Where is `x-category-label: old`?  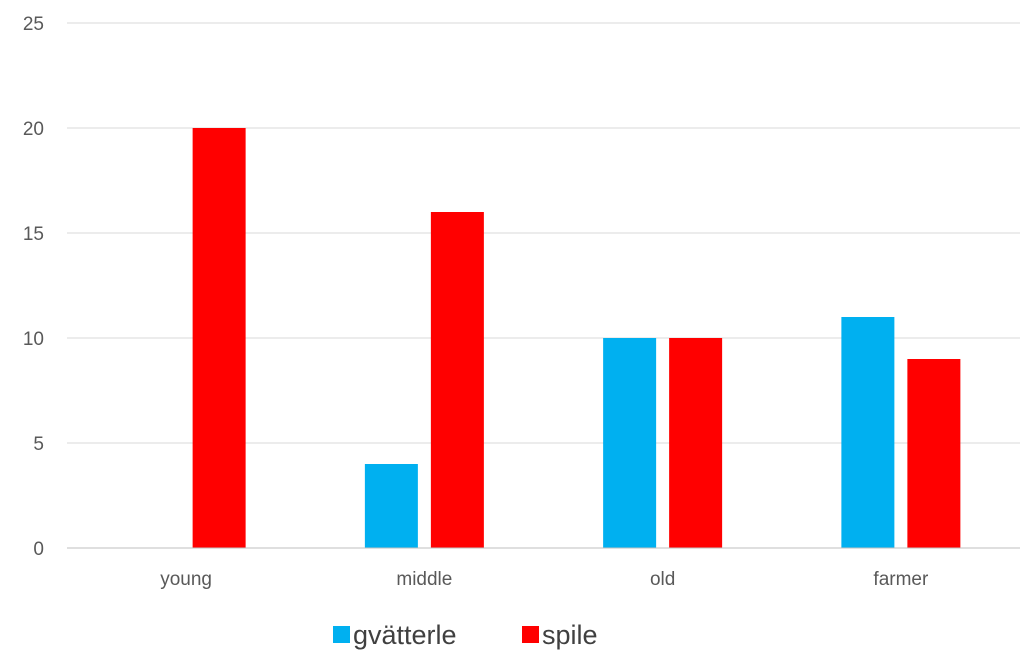
x-category-label: old is located at coordinates (662, 579).